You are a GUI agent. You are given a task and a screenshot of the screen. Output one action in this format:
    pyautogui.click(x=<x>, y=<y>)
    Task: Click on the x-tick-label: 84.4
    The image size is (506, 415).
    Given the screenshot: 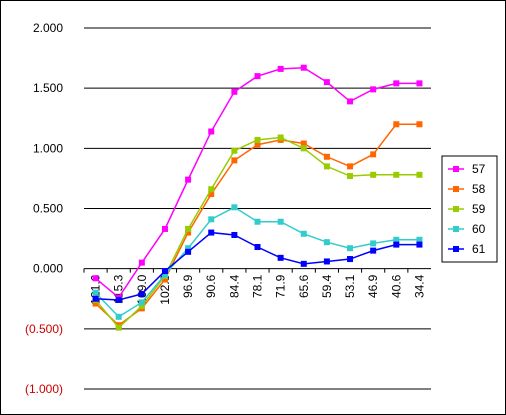 What is the action you would take?
    pyautogui.click(x=234, y=286)
    